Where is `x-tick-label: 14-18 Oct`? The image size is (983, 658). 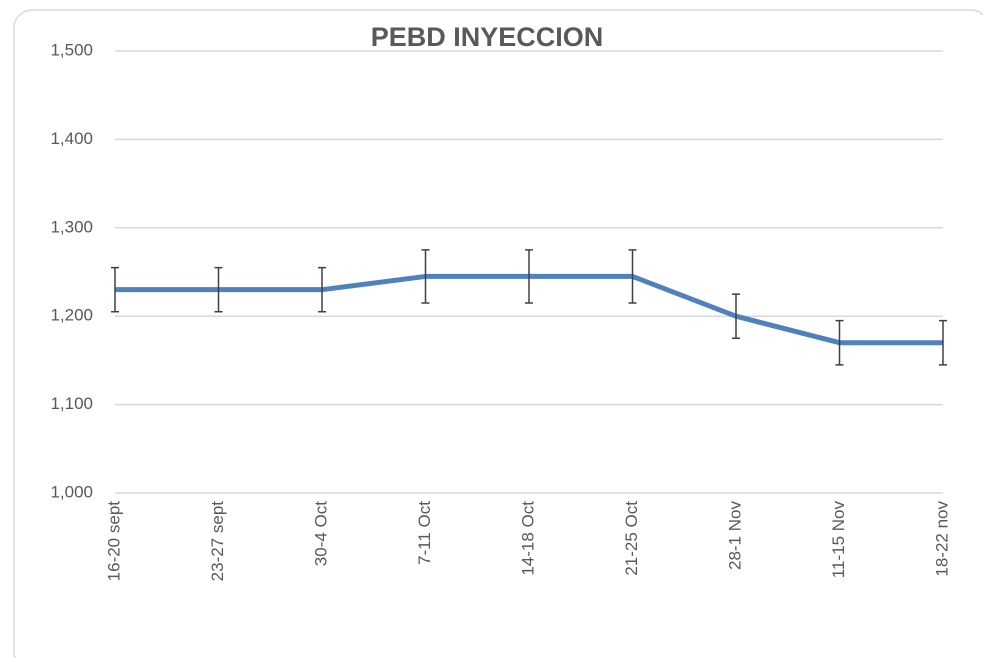 x-tick-label: 14-18 Oct is located at coordinates (527, 538).